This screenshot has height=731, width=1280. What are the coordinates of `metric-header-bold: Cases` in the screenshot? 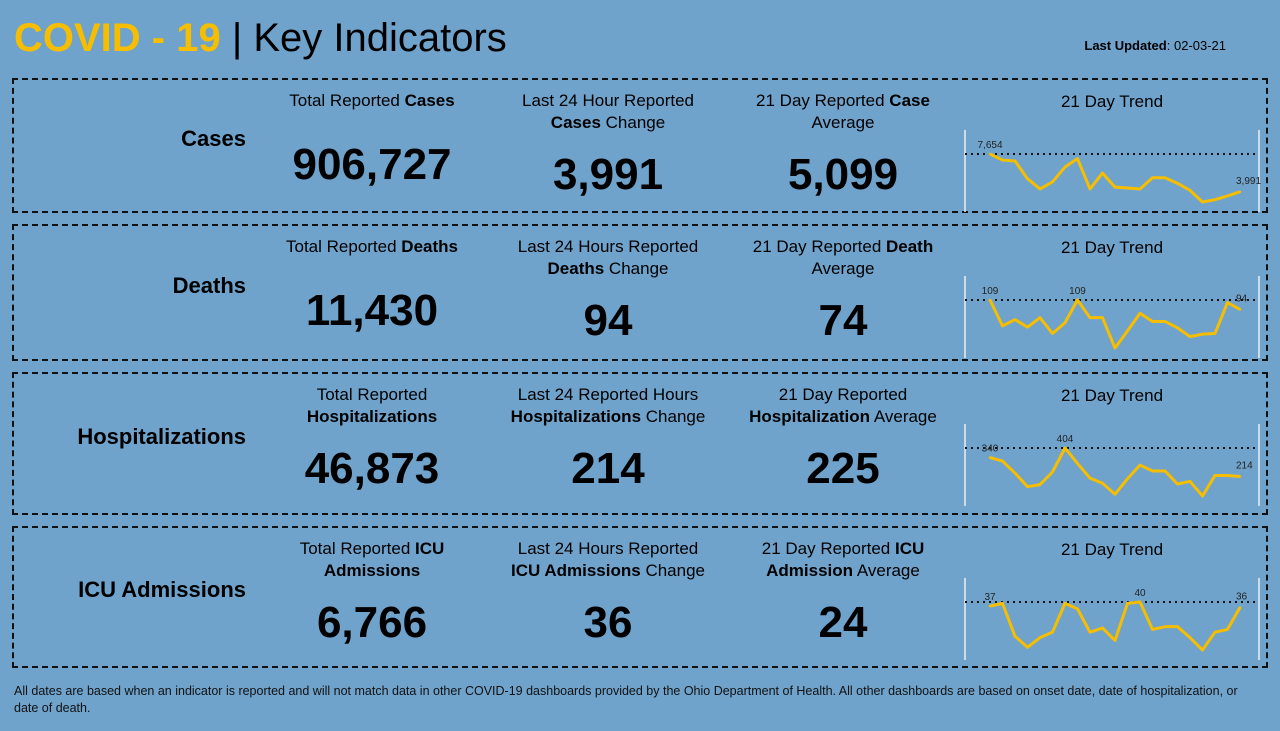 It's located at (429, 100).